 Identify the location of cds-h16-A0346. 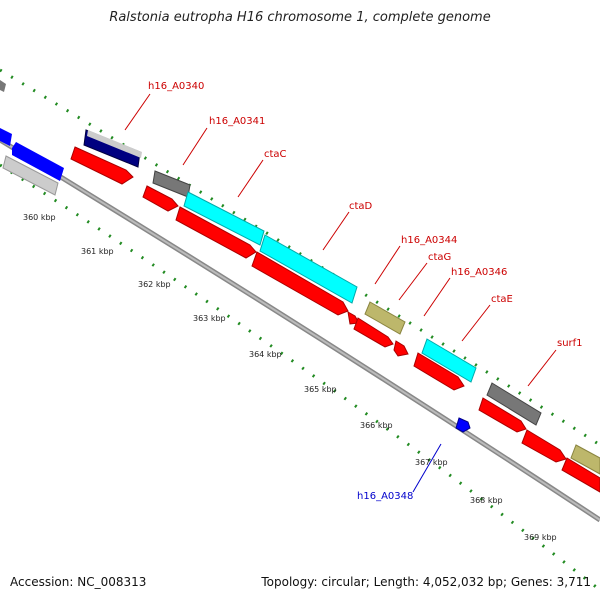
(401, 348).